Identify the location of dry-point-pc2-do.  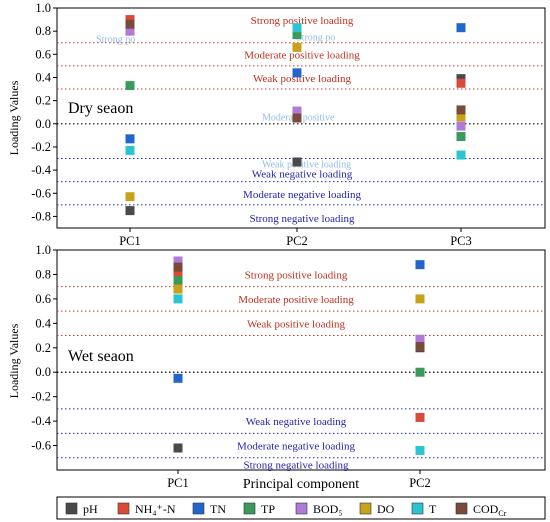
(297, 47).